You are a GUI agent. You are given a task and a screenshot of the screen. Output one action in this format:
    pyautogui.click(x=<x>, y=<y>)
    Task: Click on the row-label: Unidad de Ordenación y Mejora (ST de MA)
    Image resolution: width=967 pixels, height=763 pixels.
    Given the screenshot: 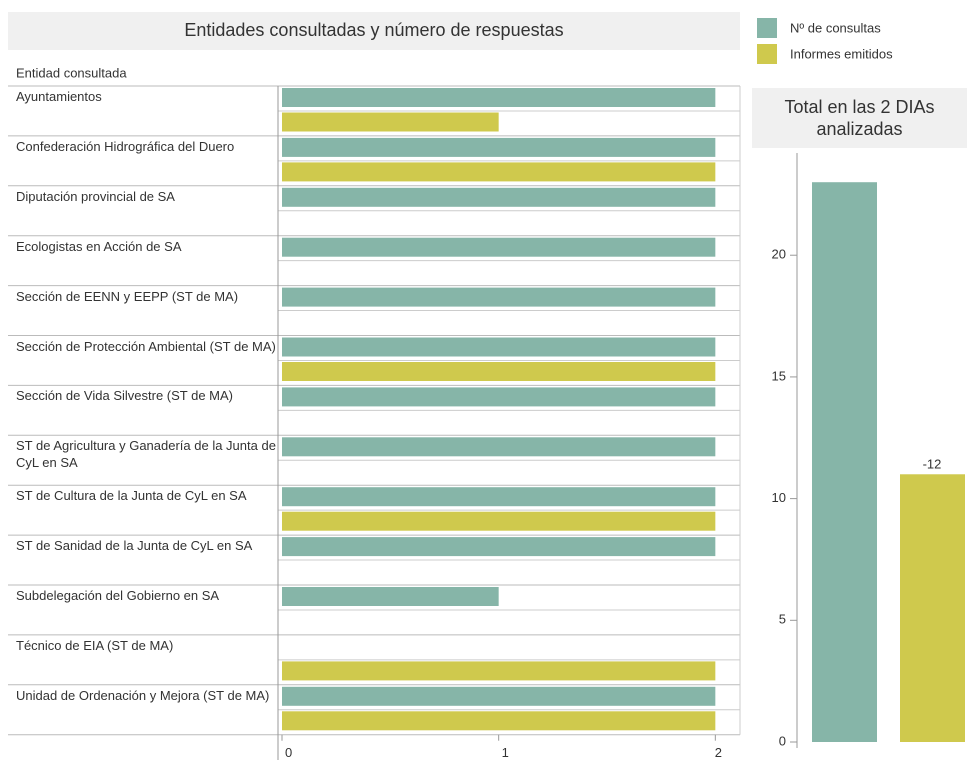 What is the action you would take?
    pyautogui.click(x=143, y=695)
    